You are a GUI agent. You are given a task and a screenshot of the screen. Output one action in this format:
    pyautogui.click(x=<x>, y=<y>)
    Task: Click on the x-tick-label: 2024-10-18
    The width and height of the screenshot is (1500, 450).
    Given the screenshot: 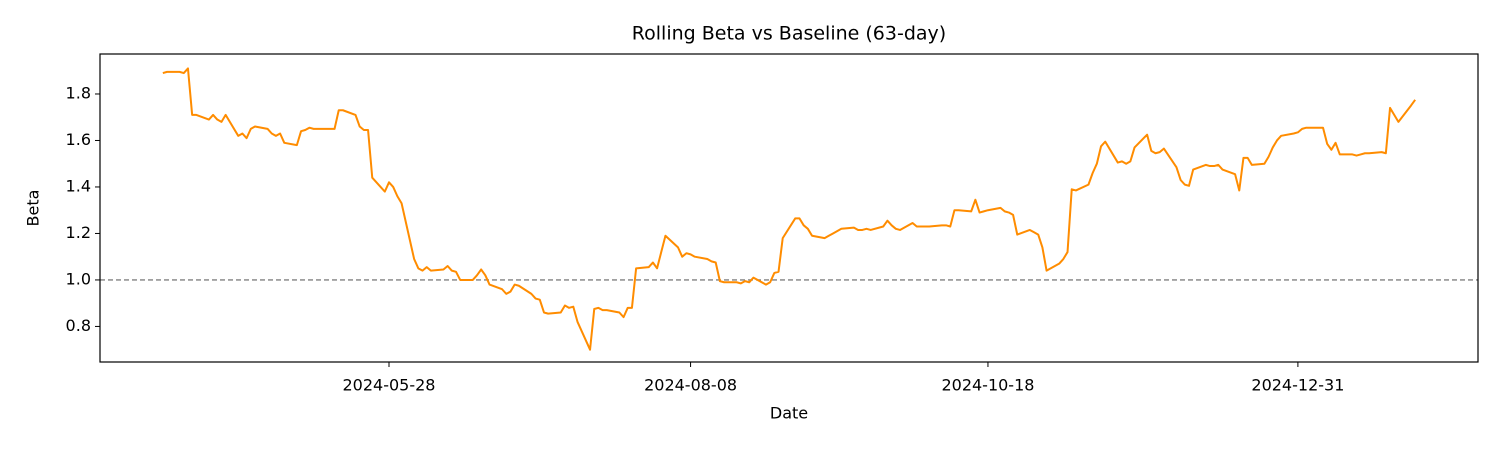 What is the action you would take?
    pyautogui.click(x=987, y=385)
    